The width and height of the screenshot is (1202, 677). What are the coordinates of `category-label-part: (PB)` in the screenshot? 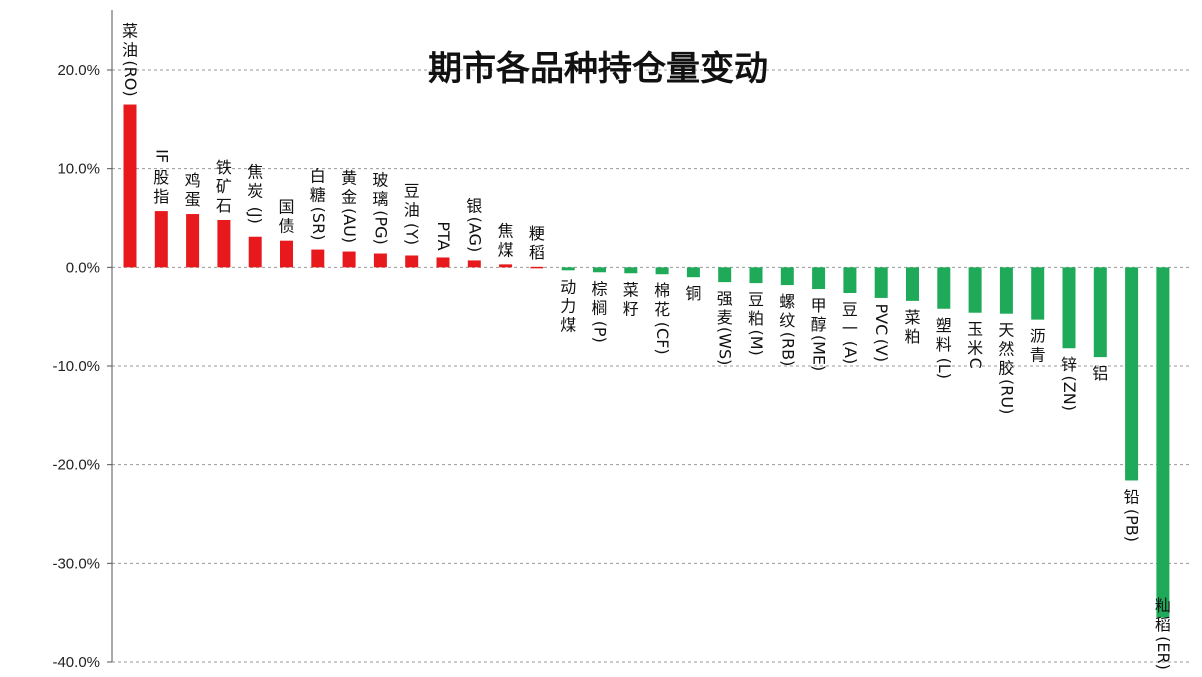 It's located at (1132, 525).